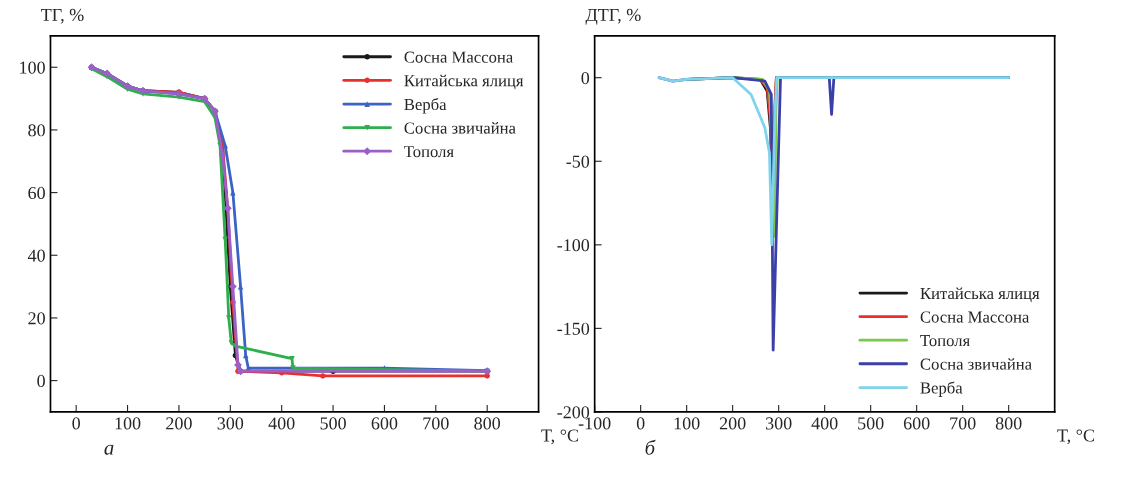 The height and width of the screenshot is (479, 1122). Describe the element at coordinates (573, 245) in the screenshot. I see `y-tick-label: -100` at that location.